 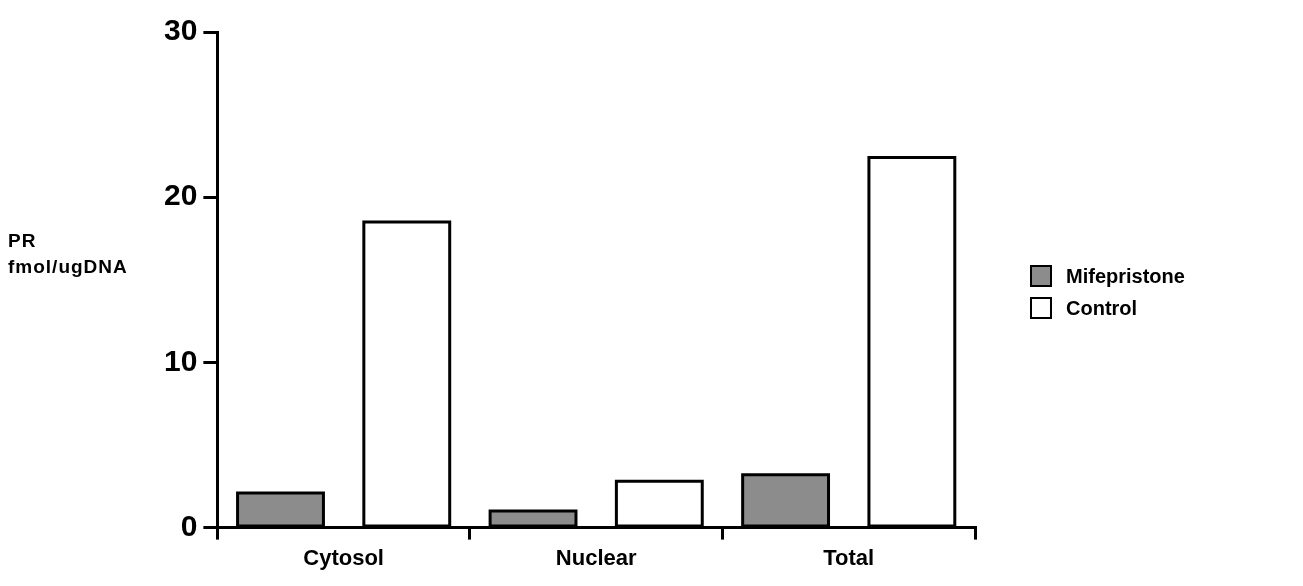 What do you see at coordinates (180, 195) in the screenshot?
I see `y-tick-label: 20` at bounding box center [180, 195].